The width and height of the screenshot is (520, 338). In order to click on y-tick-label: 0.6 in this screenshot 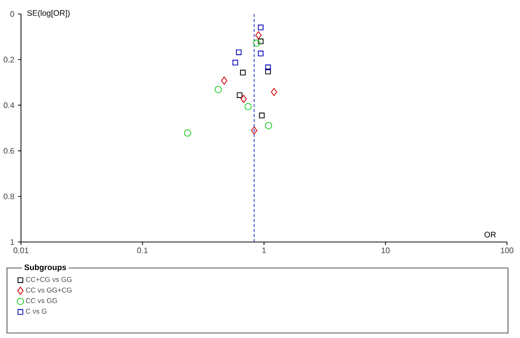, I will do `click(9, 151)`.